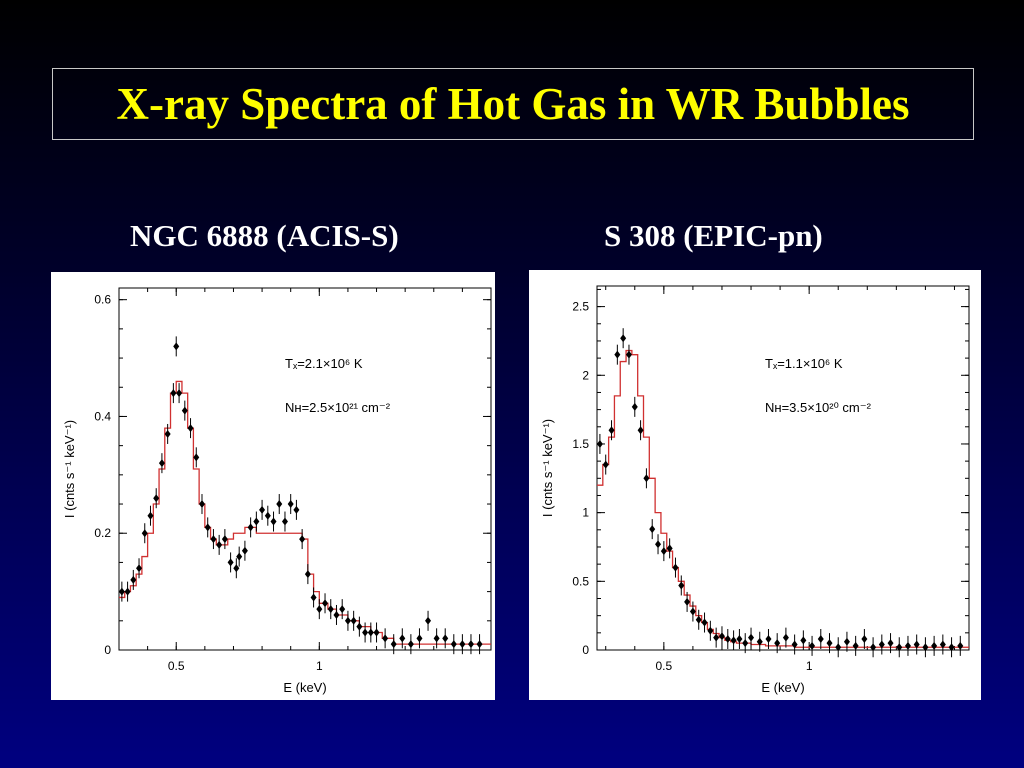  Describe the element at coordinates (305, 512) in the screenshot. I see `model-fit-line` at that location.